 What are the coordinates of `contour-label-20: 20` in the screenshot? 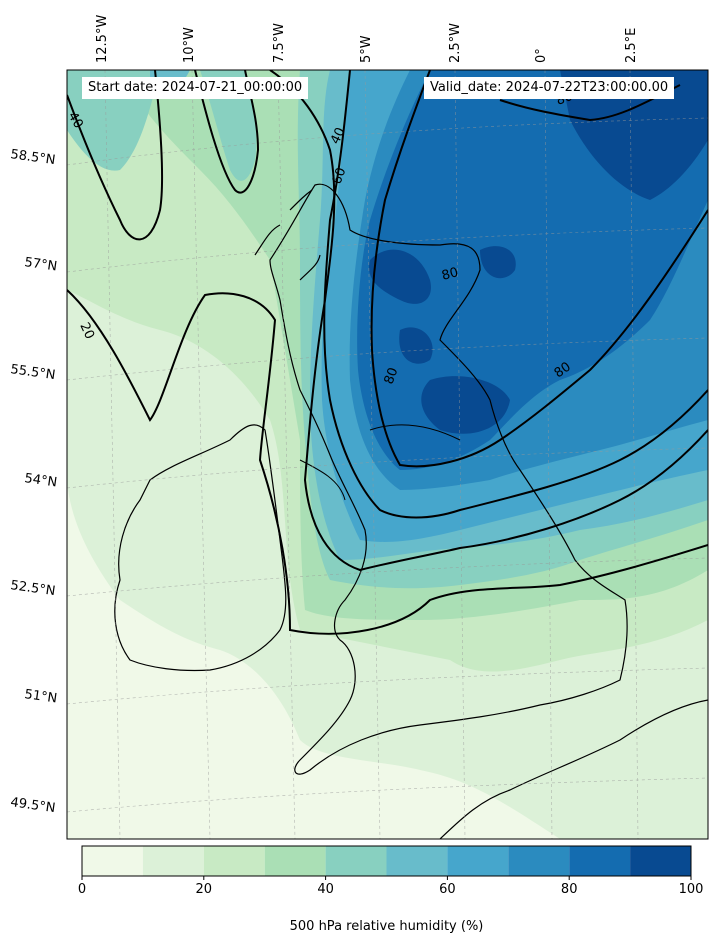 It's located at (86, 330).